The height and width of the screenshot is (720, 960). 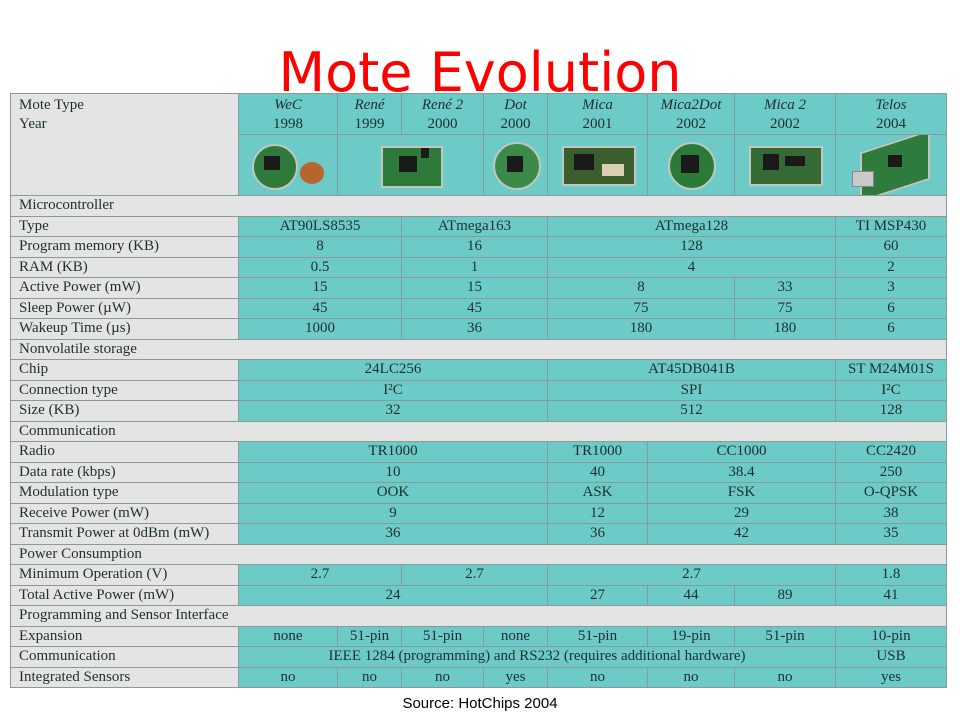 I want to click on mica2dot-mote-photo-icon, so click(x=691, y=165).